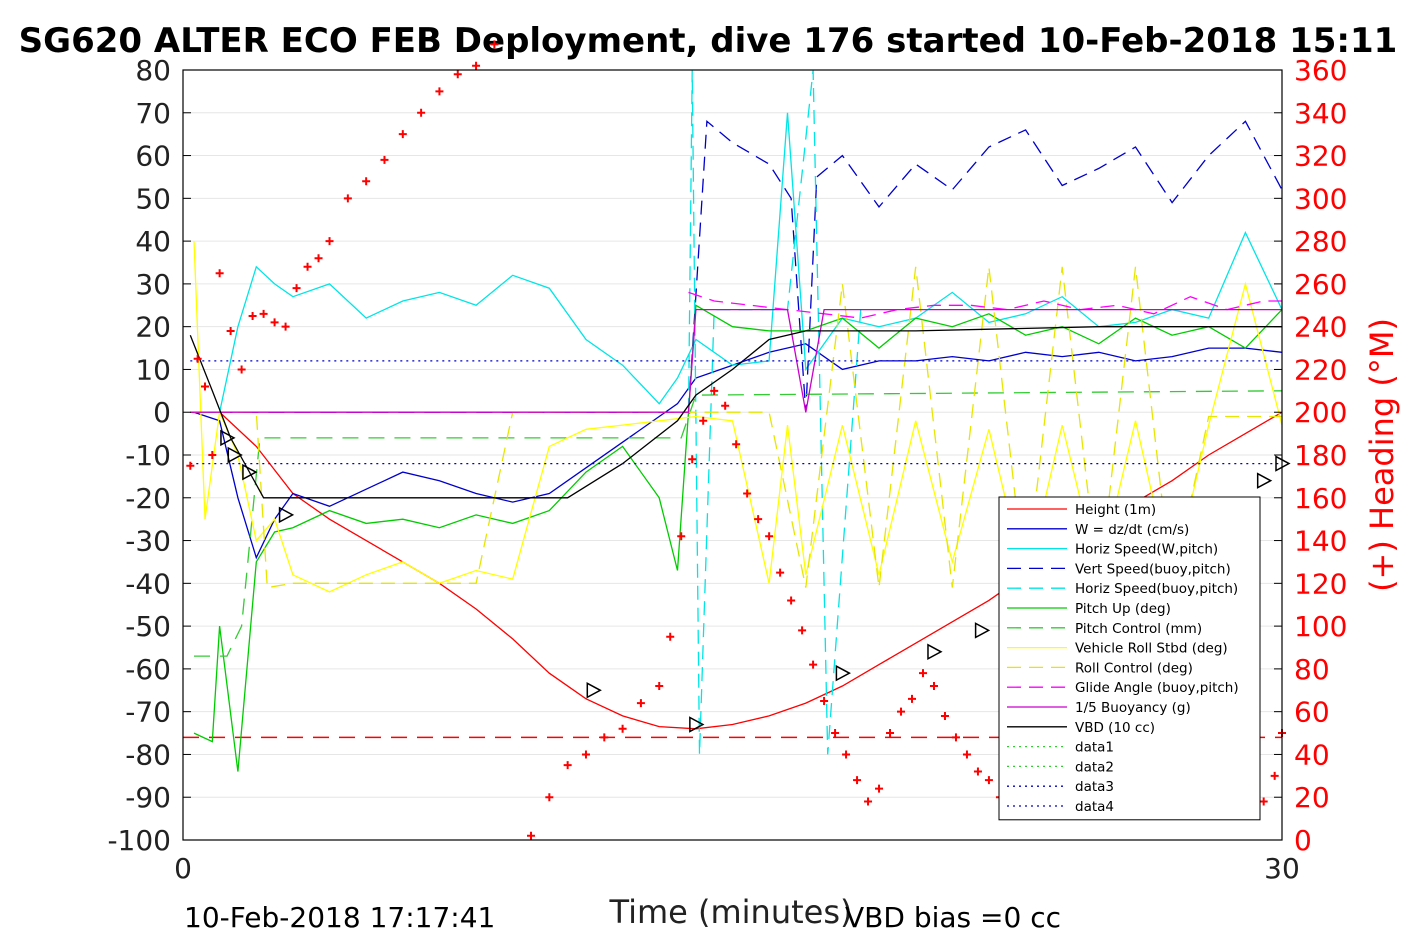 Image resolution: width=1417 pixels, height=945 pixels. Describe the element at coordinates (153, 156) in the screenshot. I see `y-tick-label: 60` at that location.